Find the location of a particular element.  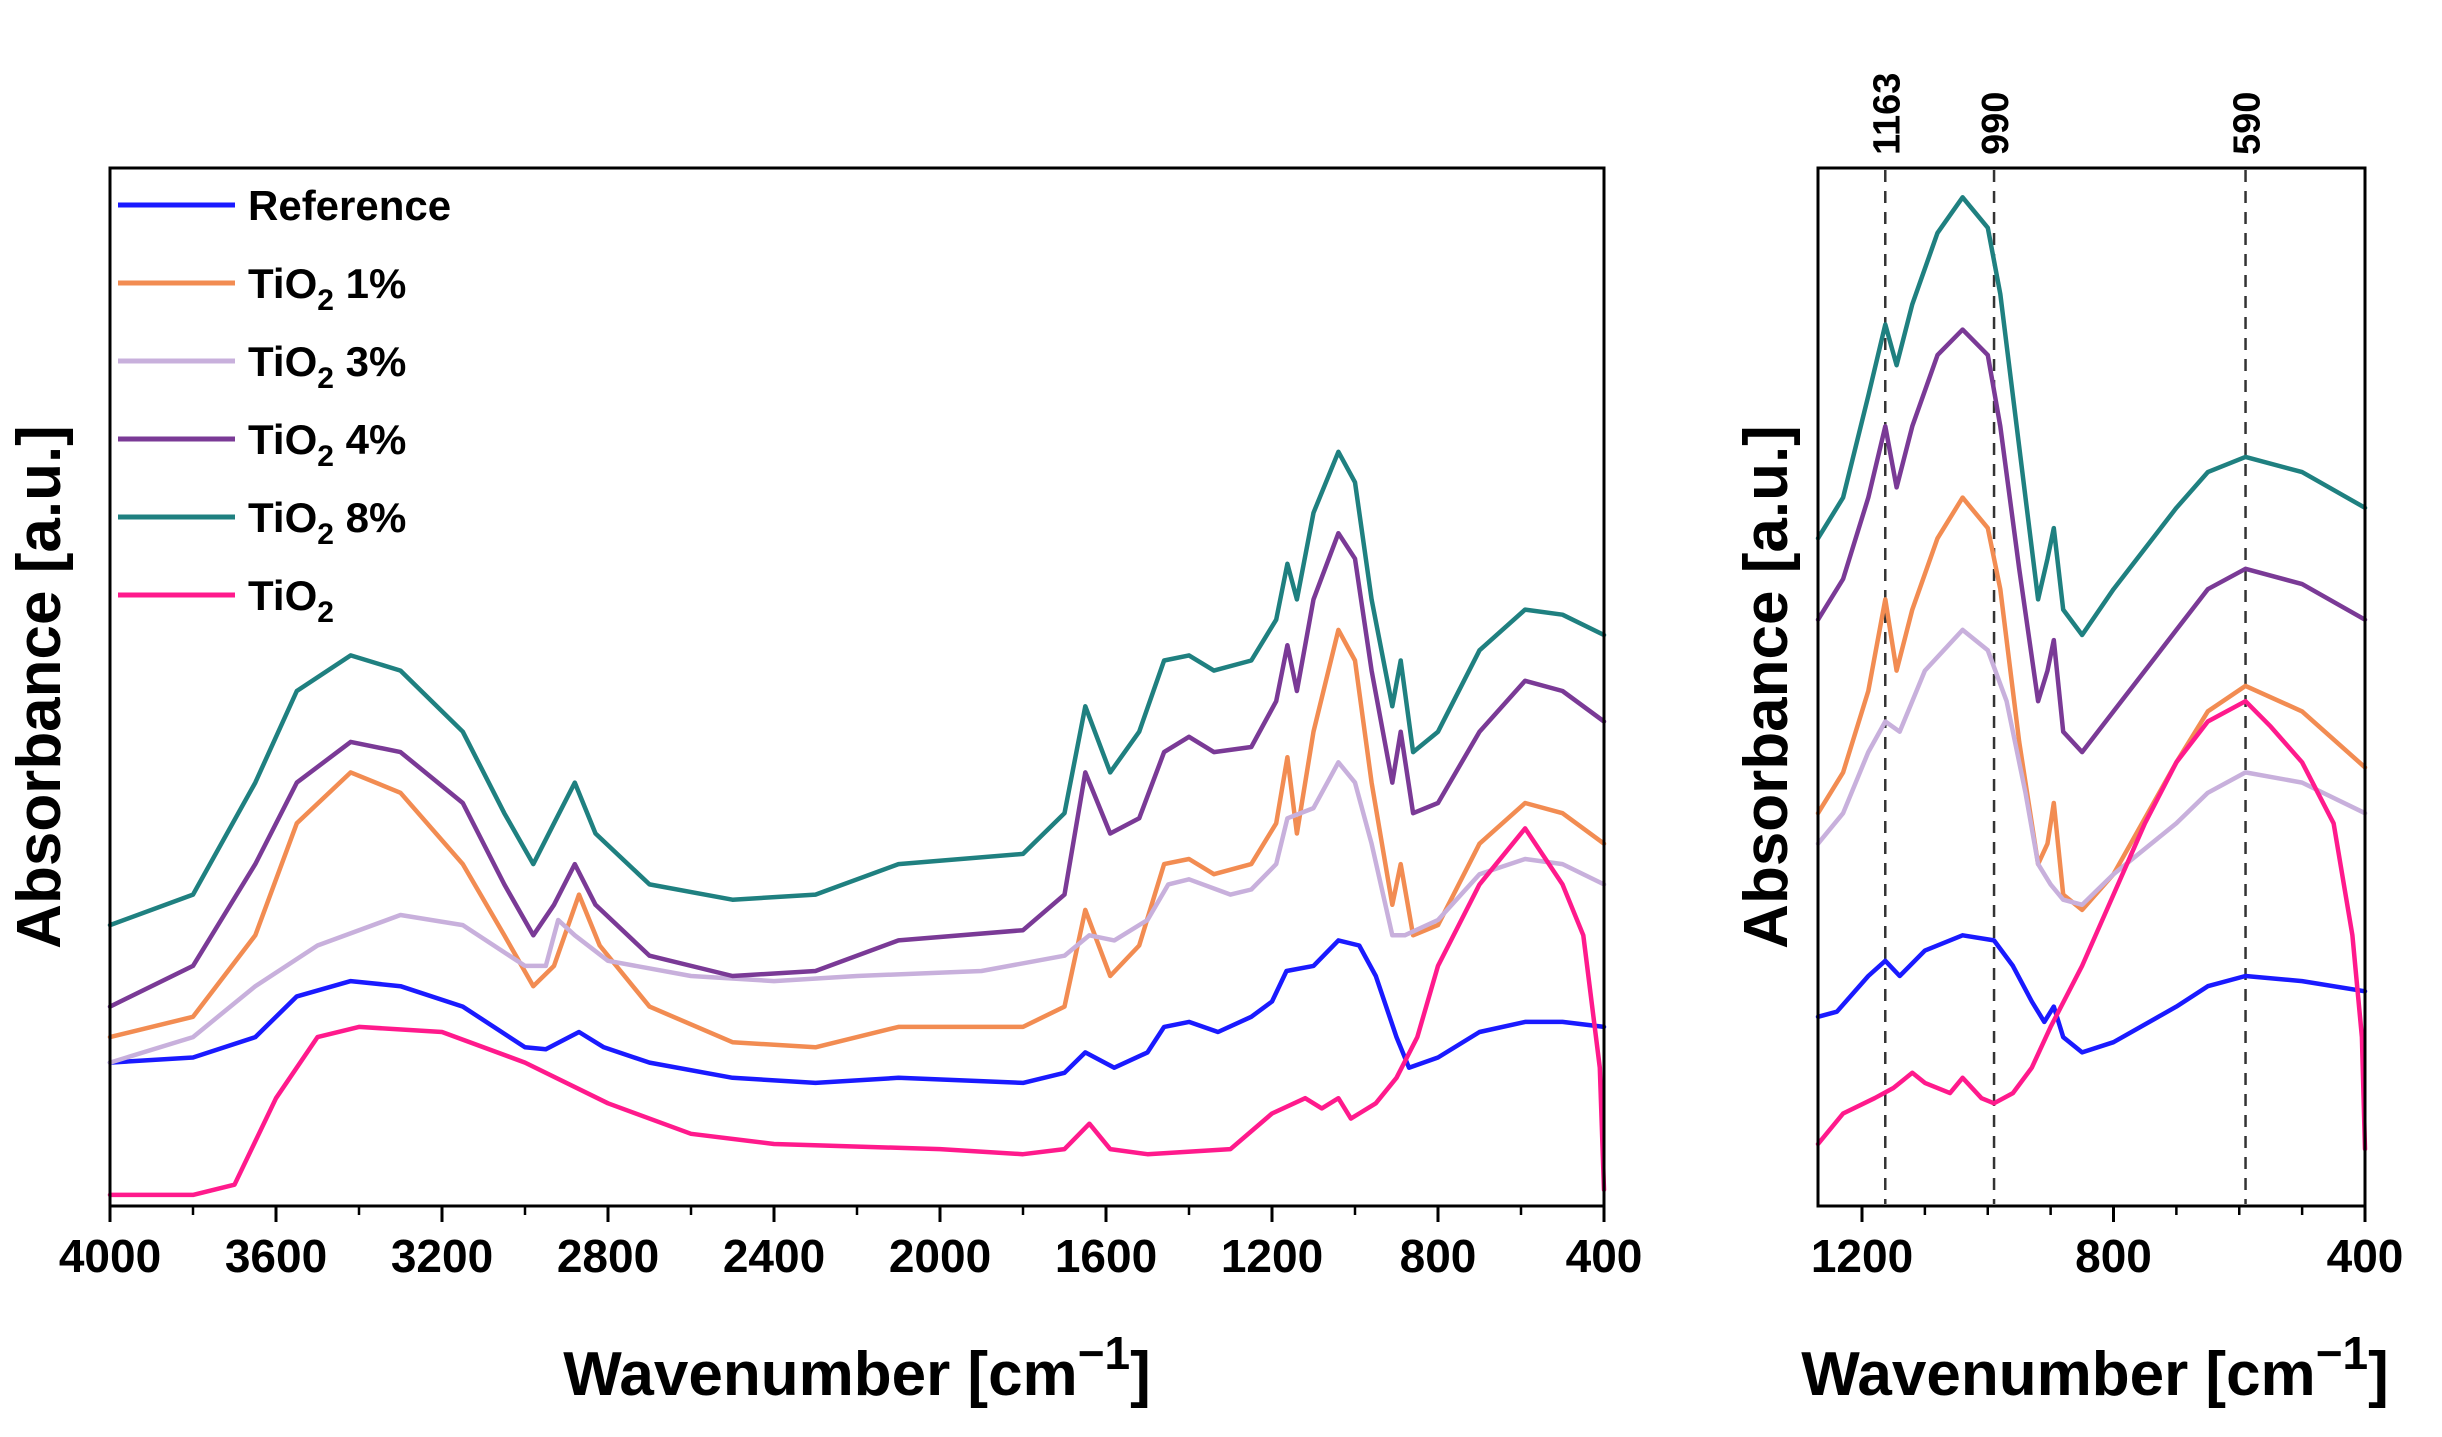

main-x-tick-label: 4000 is located at coordinates (110, 1256).